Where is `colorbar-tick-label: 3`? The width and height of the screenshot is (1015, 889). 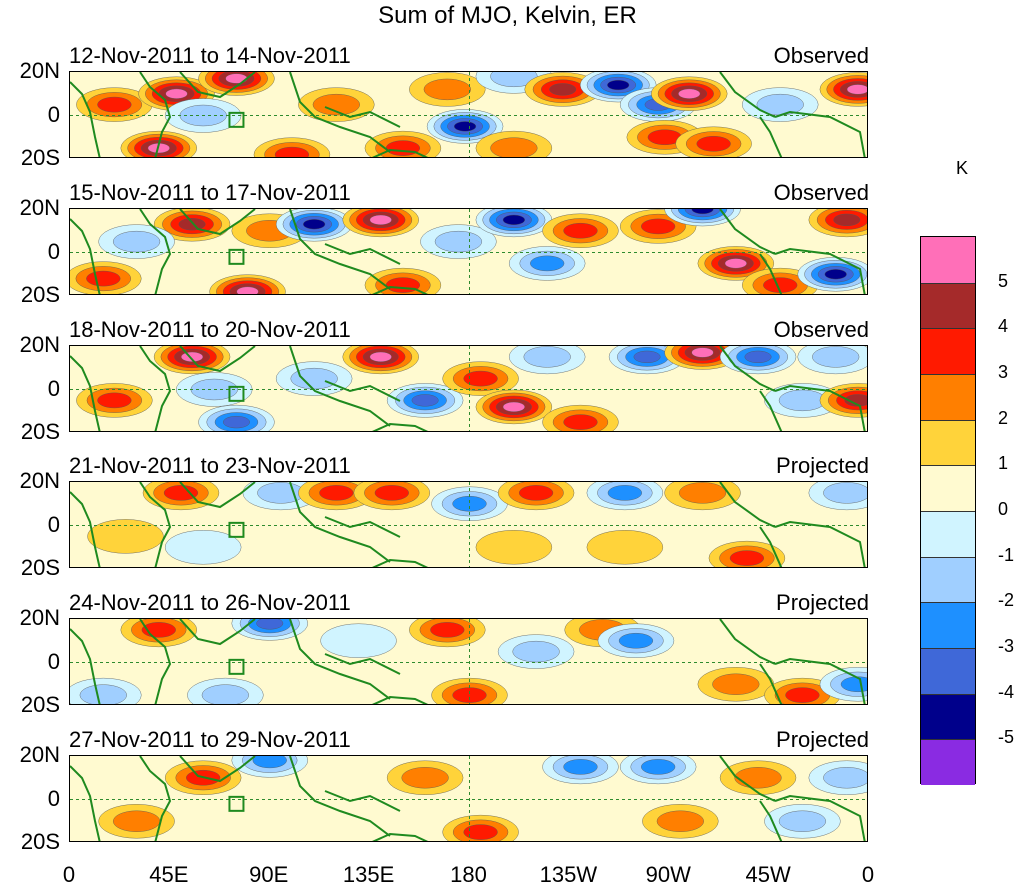
colorbar-tick-label: 3 is located at coordinates (1003, 372).